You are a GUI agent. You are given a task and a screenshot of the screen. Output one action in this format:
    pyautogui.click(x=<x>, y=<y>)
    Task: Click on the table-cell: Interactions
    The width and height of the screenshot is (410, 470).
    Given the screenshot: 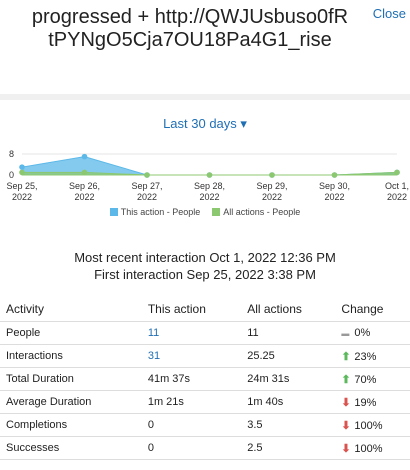 What is the action you would take?
    pyautogui.click(x=71, y=356)
    